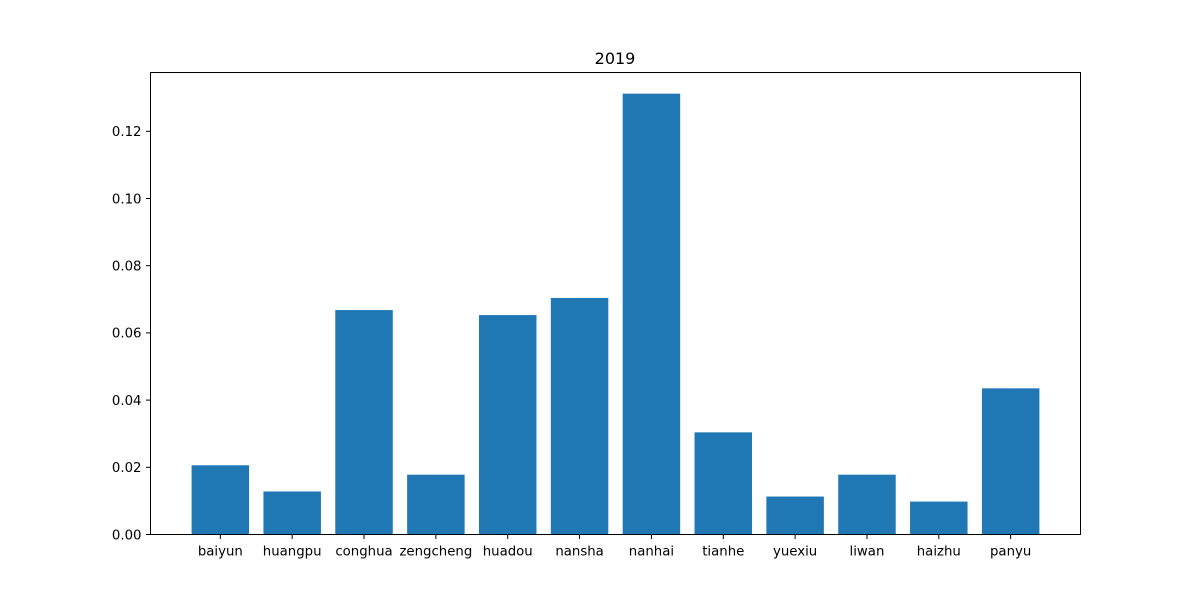 This screenshot has width=1200, height=600. I want to click on y-tick-label: 0.12, so click(127, 132).